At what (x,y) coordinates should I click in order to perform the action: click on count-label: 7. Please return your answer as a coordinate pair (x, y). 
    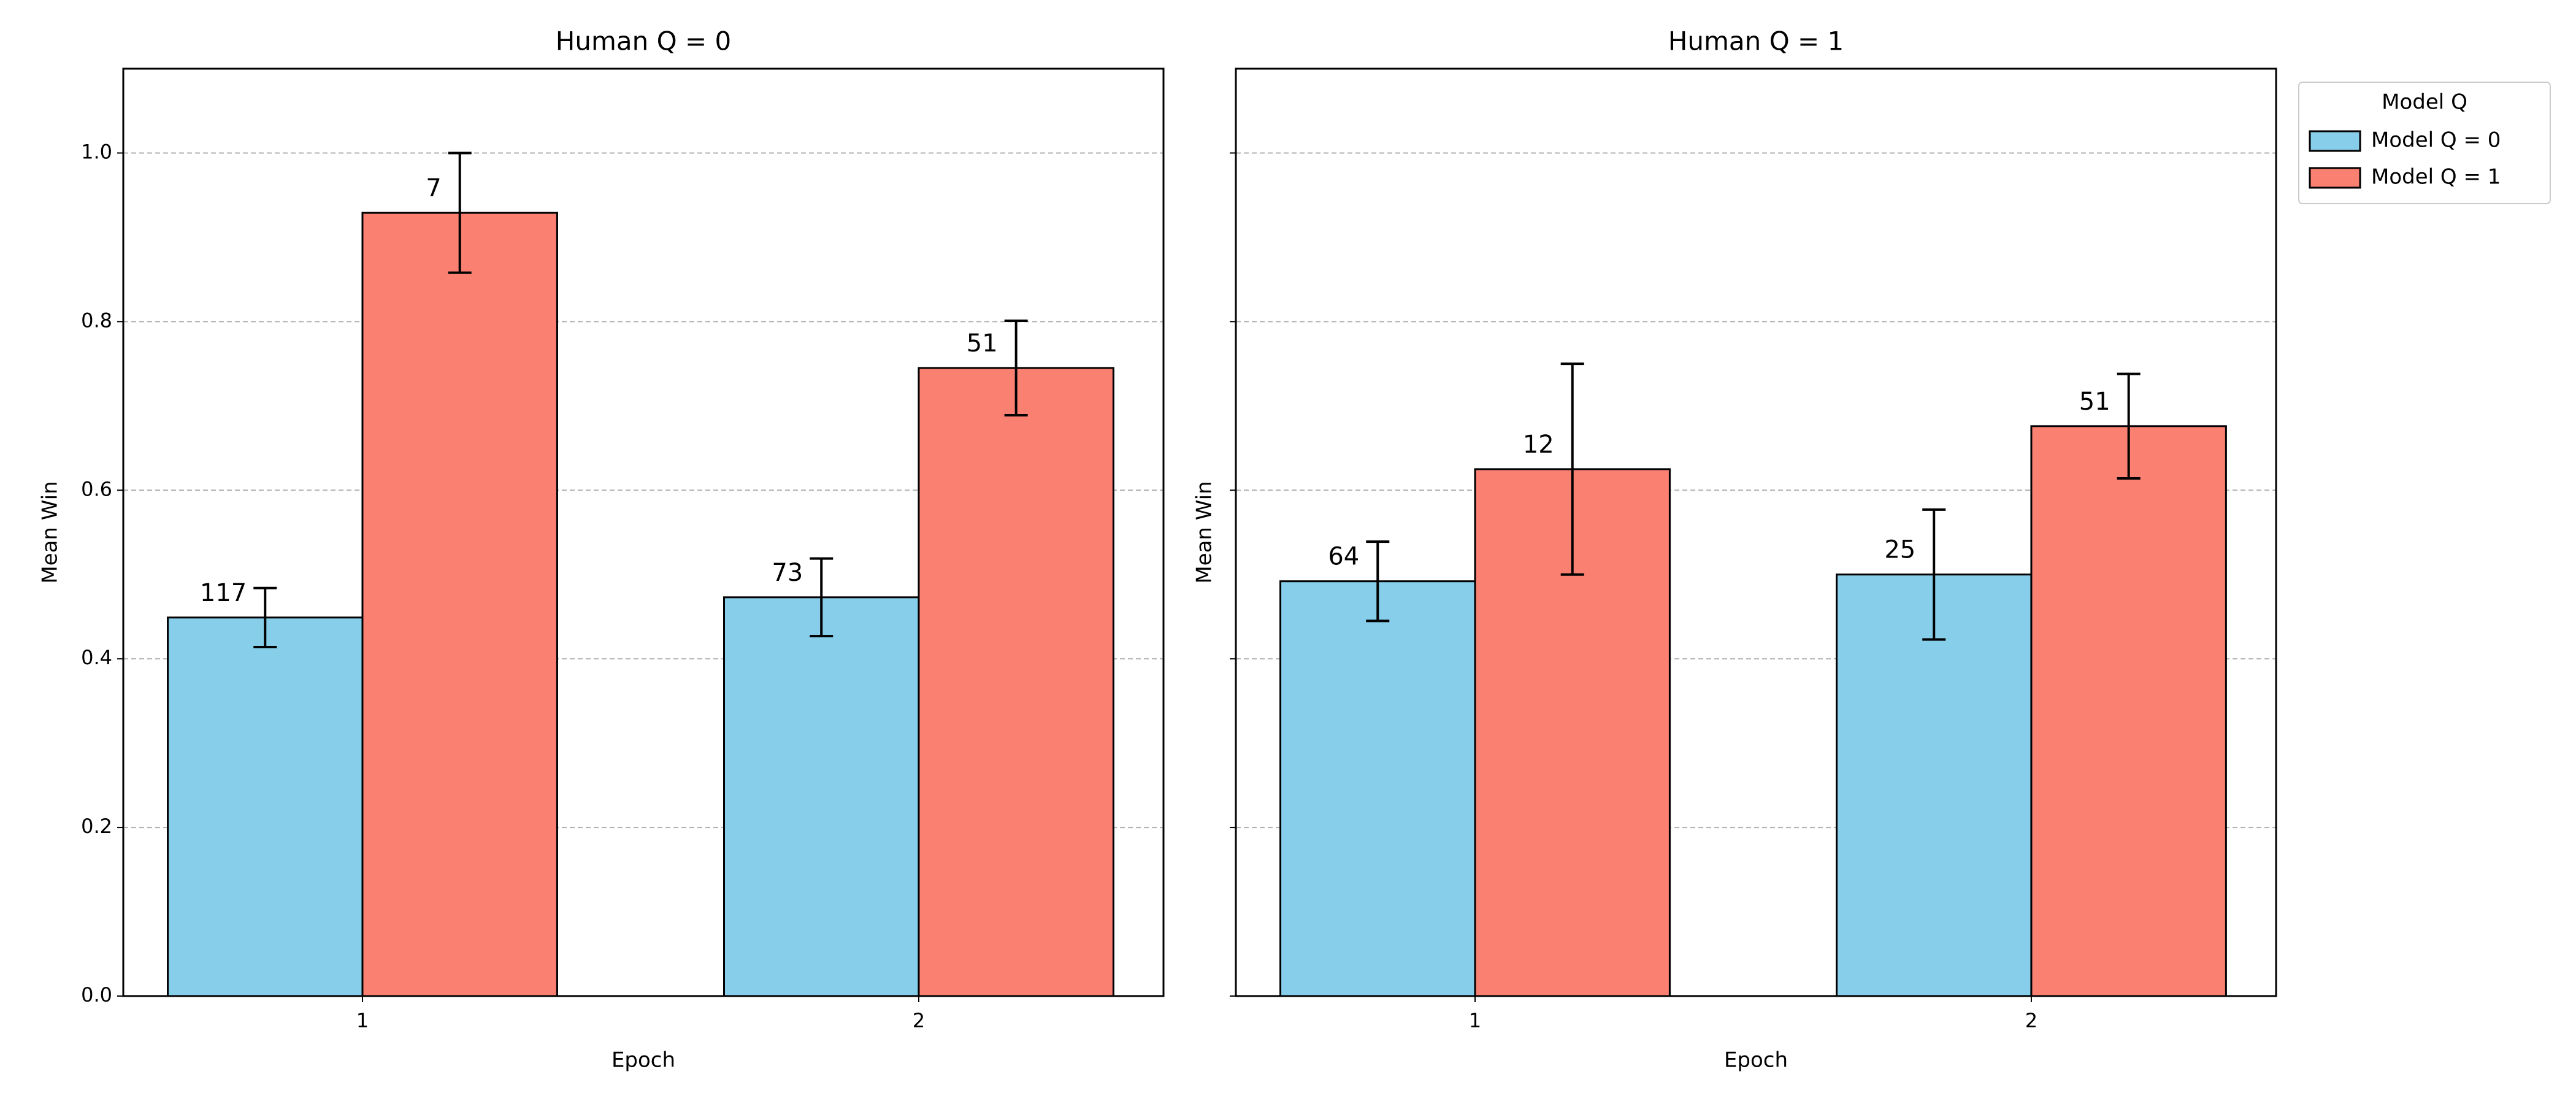
    Looking at the image, I should click on (433, 188).